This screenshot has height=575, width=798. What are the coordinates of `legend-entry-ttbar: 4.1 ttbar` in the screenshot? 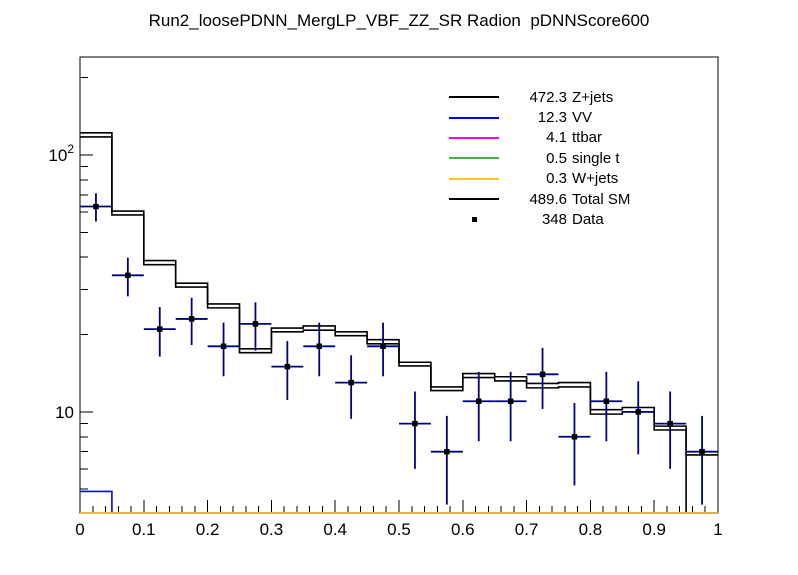 It's located at (584, 138).